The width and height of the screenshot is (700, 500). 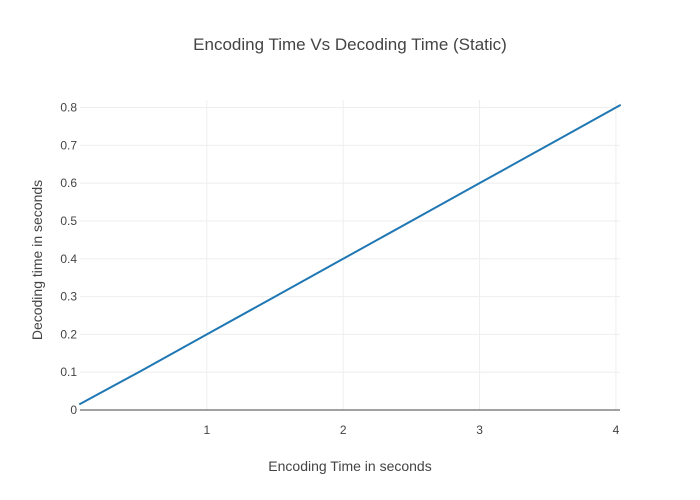 I want to click on y-tick-label: 0, so click(x=73, y=410).